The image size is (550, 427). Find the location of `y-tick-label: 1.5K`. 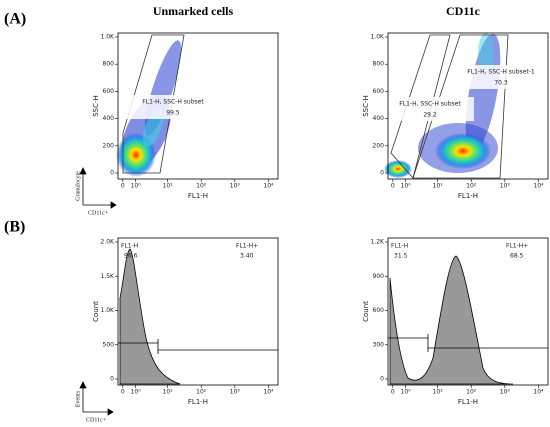

y-tick-label: 1.5K is located at coordinates (108, 276).